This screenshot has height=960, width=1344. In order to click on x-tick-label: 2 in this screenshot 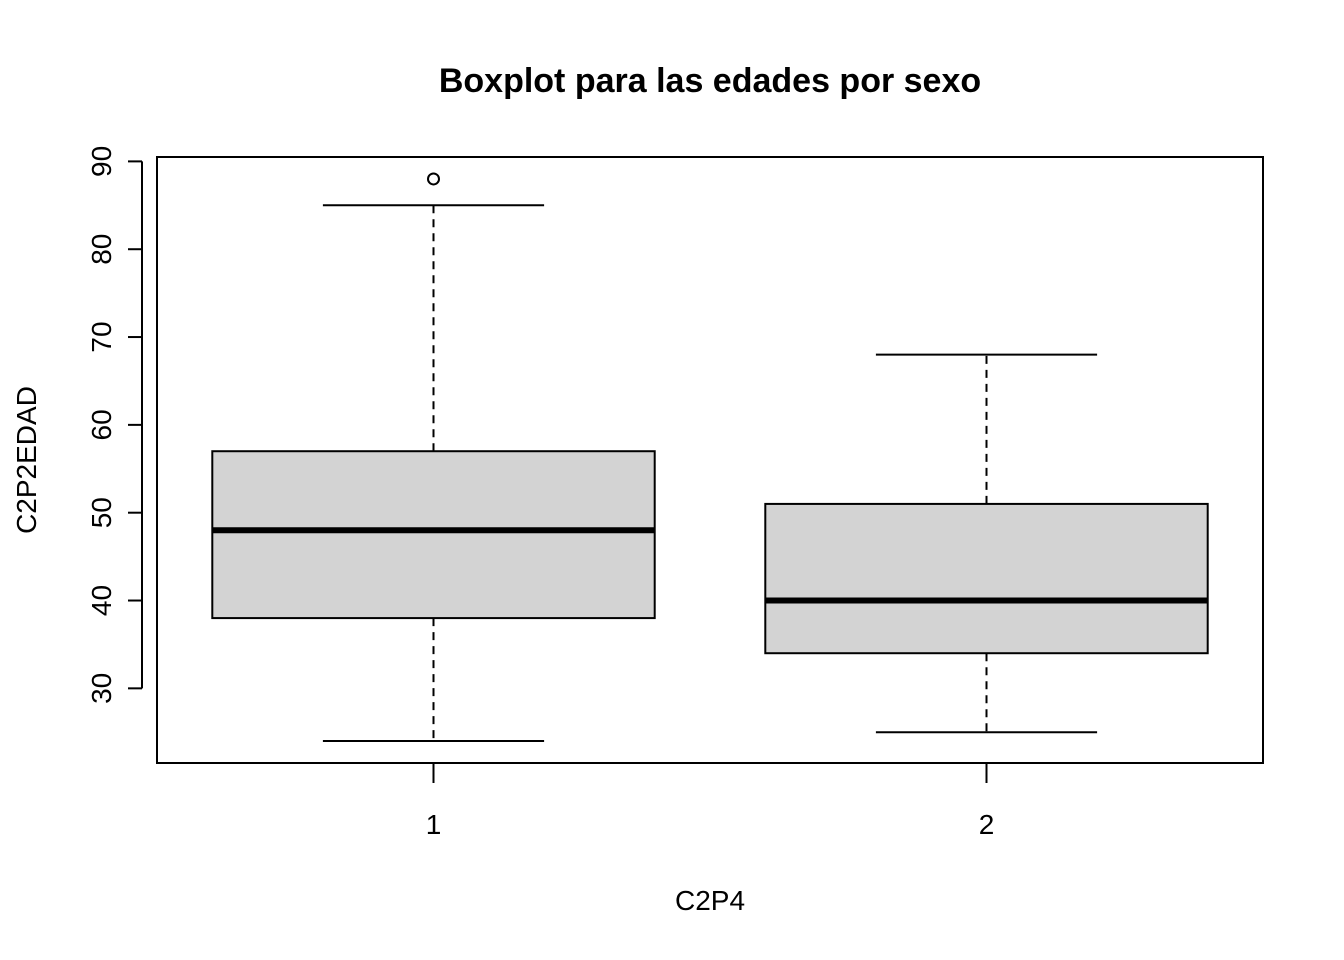, I will do `click(987, 824)`.